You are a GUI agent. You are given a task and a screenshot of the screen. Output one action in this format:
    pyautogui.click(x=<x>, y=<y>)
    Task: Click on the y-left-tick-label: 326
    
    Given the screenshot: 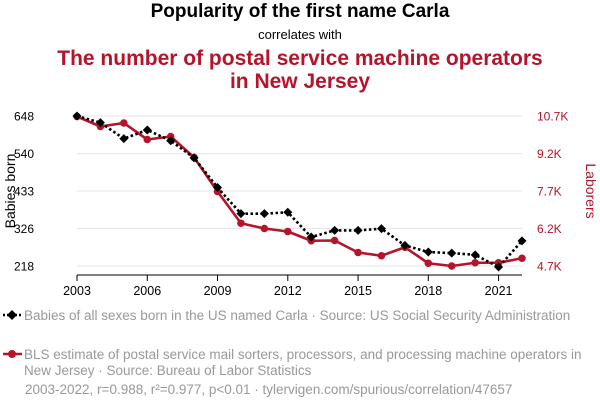 What is the action you would take?
    pyautogui.click(x=24, y=229)
    